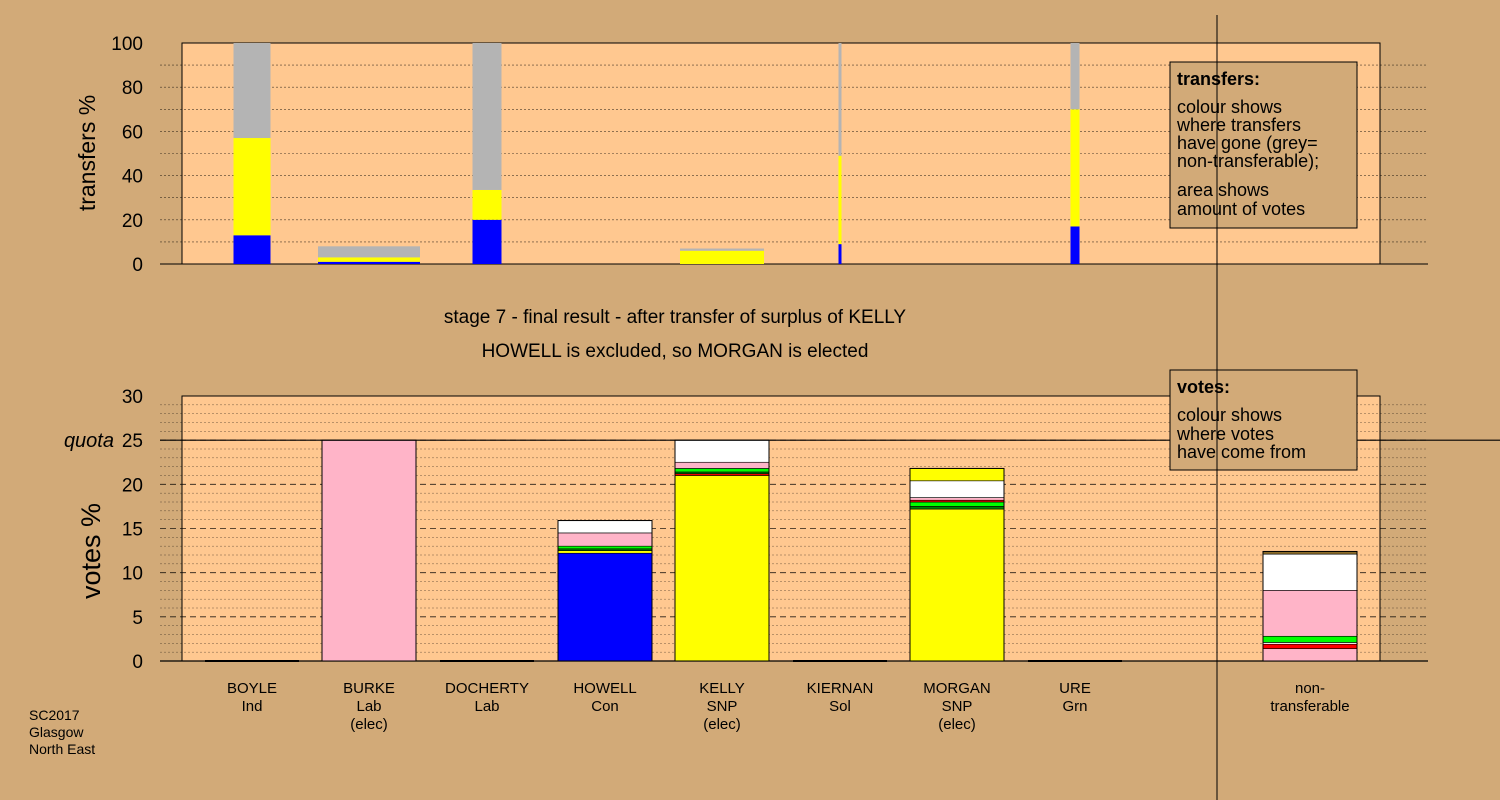 The image size is (1500, 800). What do you see at coordinates (1247, 143) in the screenshot?
I see `transfers-legend-line-3: have gone (grey=` at bounding box center [1247, 143].